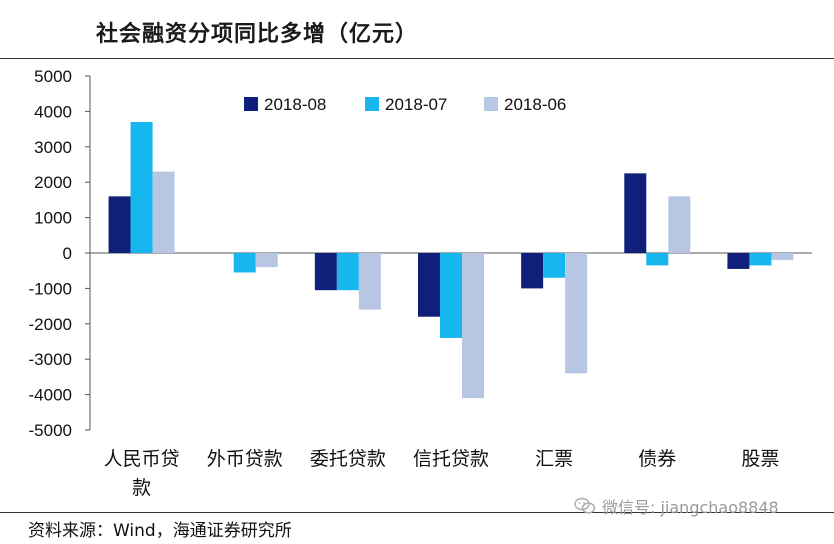  I want to click on category-label: 外币贷款, so click(245, 459).